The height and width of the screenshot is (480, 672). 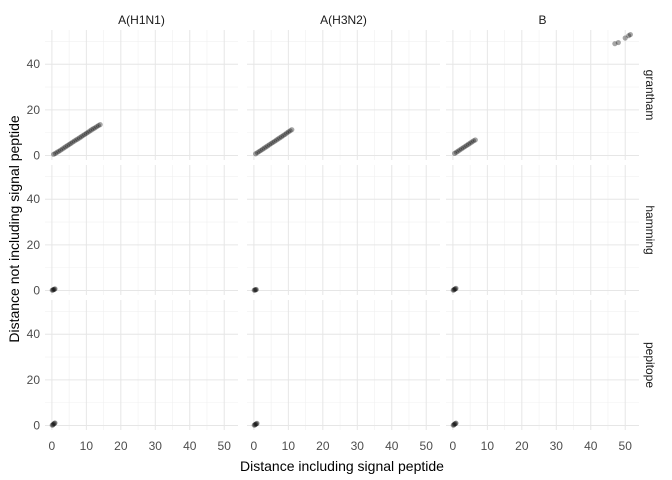 What do you see at coordinates (650, 229) in the screenshot?
I see `row-strip-label: hamming` at bounding box center [650, 229].